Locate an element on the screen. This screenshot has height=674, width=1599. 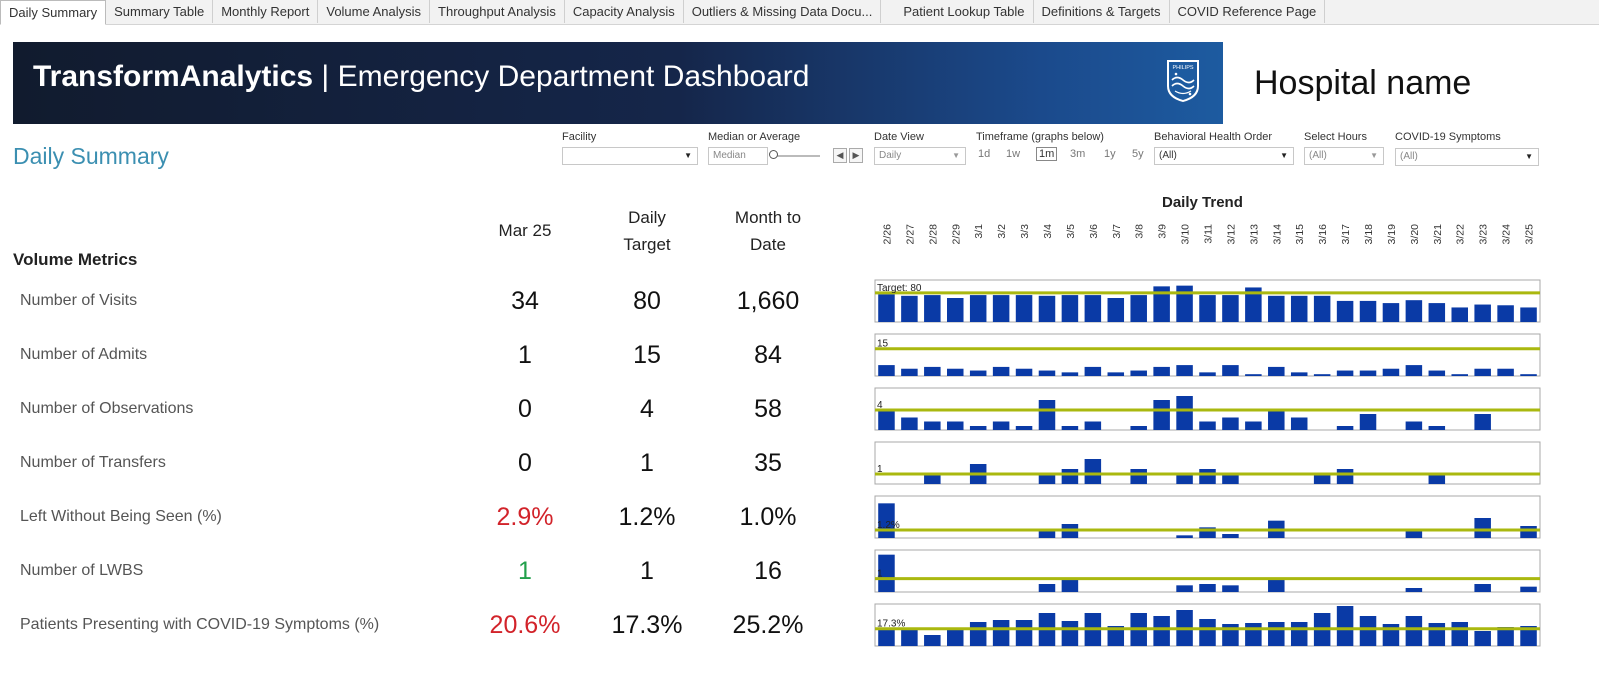
behavioral-health-dropdown: (All) ▼ is located at coordinates (1224, 156).